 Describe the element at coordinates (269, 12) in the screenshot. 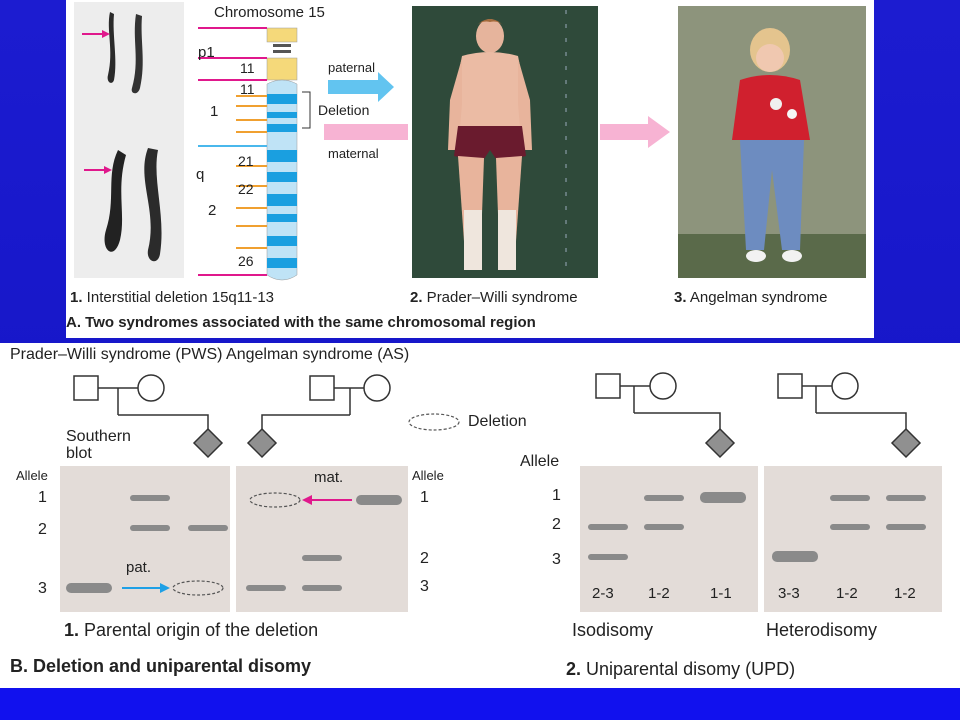

I see `chromosome-title: Chromosome 15` at that location.